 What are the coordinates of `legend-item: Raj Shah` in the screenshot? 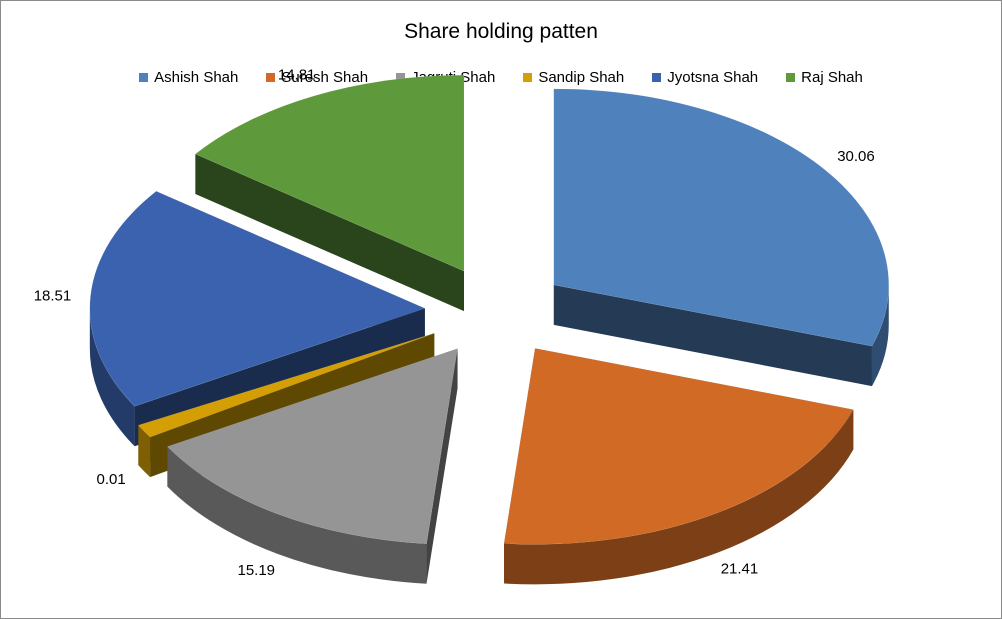 It's located at (824, 77).